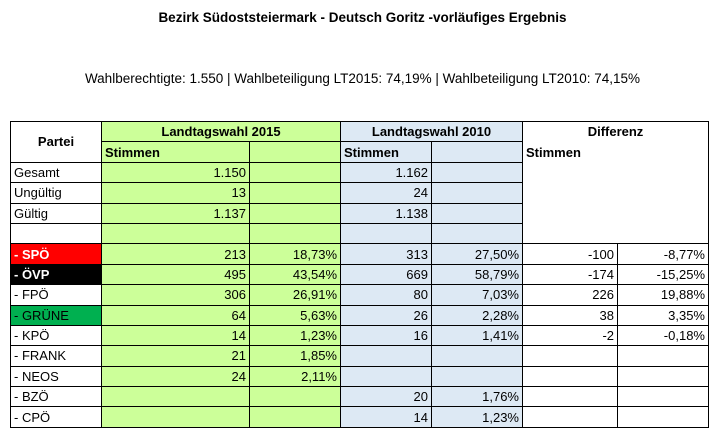 This screenshot has width=725, height=446. I want to click on summary-value-2015: 13, so click(175, 193).